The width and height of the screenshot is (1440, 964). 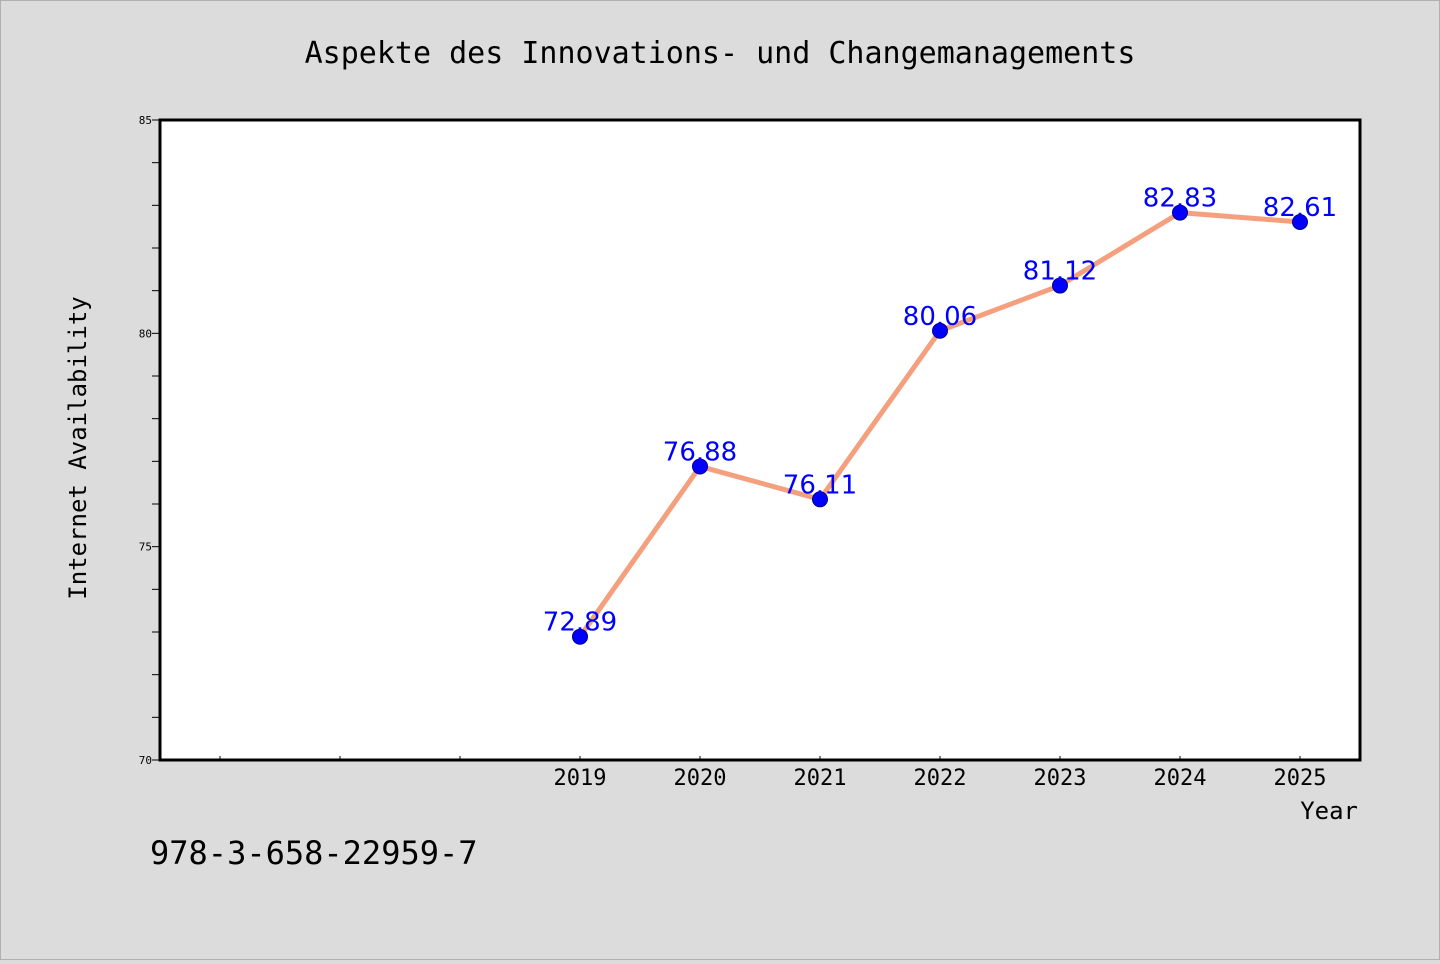 I want to click on x-tick-label: 2022, so click(x=940, y=778).